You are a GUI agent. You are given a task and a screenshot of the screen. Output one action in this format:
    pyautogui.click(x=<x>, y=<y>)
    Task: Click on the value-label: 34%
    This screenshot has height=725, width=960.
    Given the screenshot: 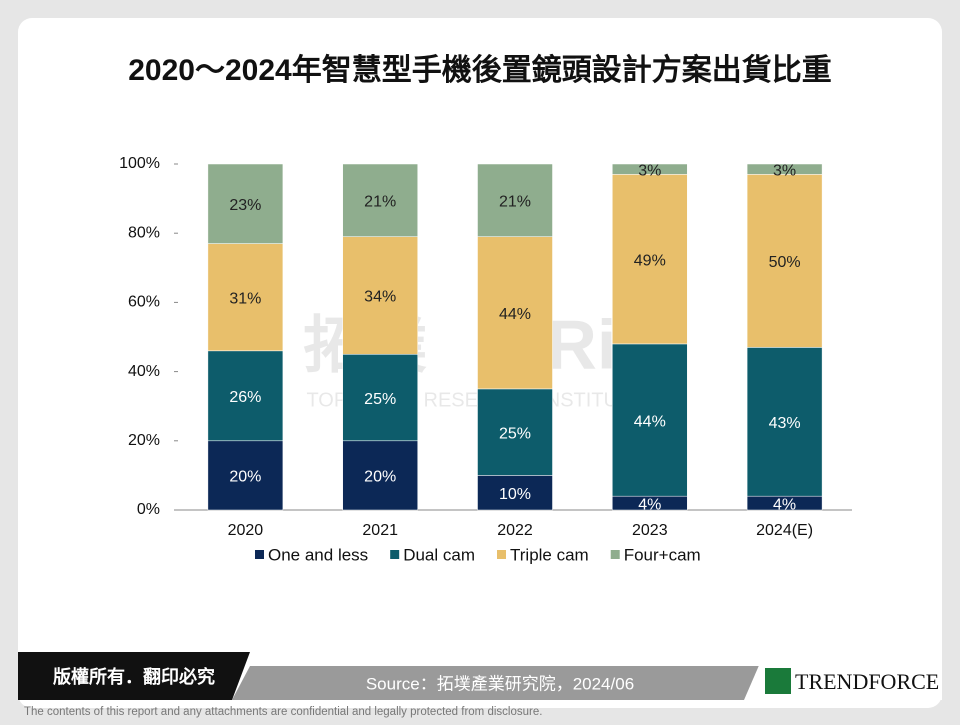 What is the action you would take?
    pyautogui.click(x=380, y=297)
    